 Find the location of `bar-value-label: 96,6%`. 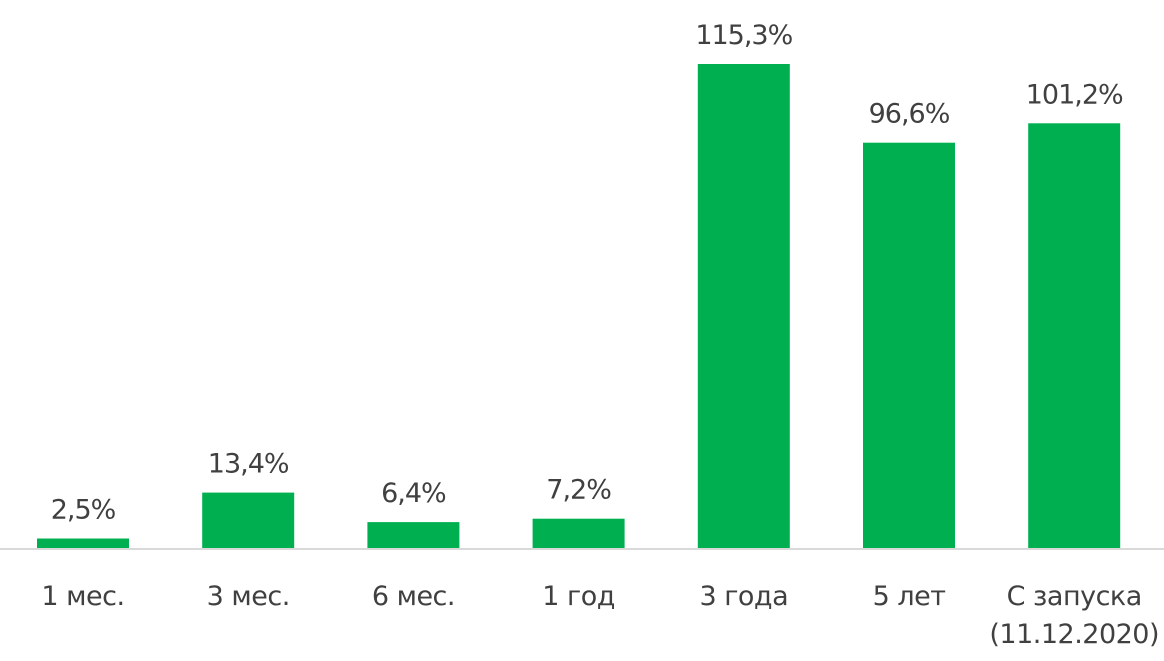

bar-value-label: 96,6% is located at coordinates (909, 114).